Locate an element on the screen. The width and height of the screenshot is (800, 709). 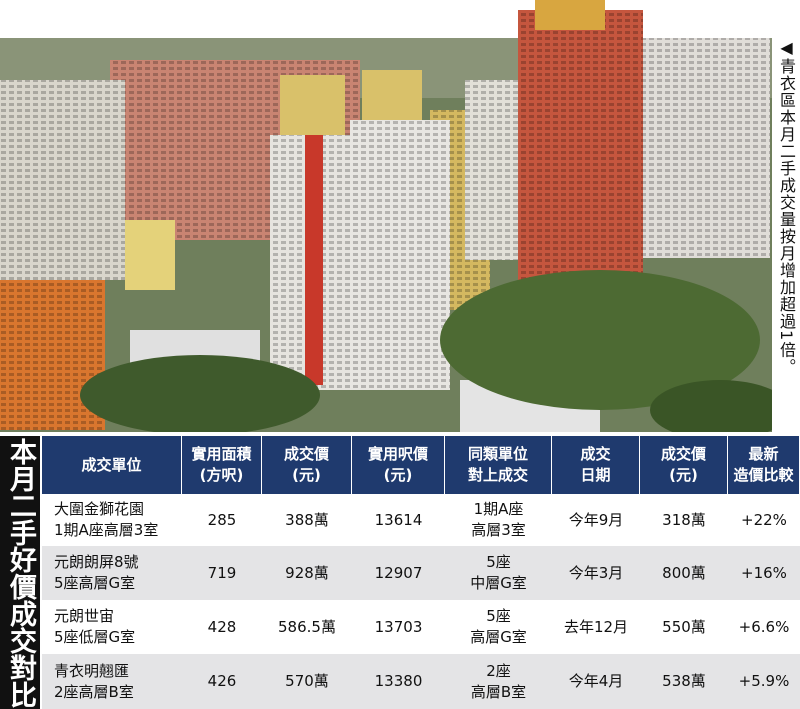
cell-text: +16% is located at coordinates (764, 572).